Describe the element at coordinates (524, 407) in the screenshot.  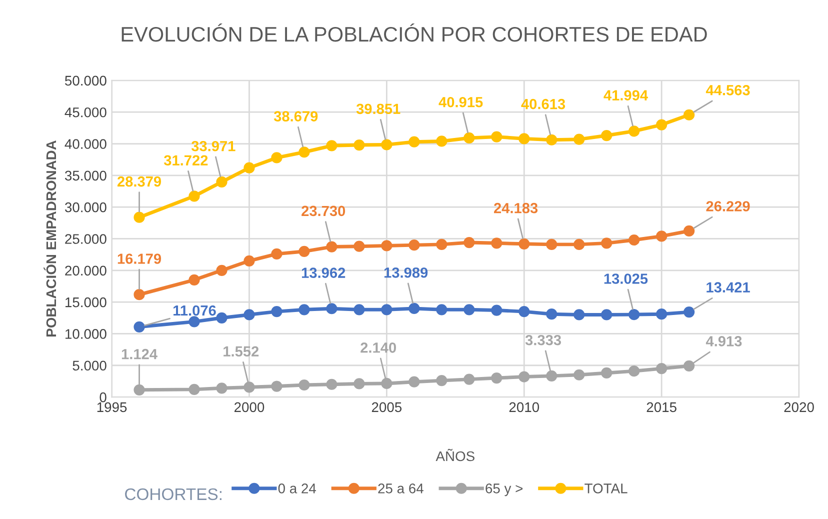
I see `x-tick-label: 2010` at that location.